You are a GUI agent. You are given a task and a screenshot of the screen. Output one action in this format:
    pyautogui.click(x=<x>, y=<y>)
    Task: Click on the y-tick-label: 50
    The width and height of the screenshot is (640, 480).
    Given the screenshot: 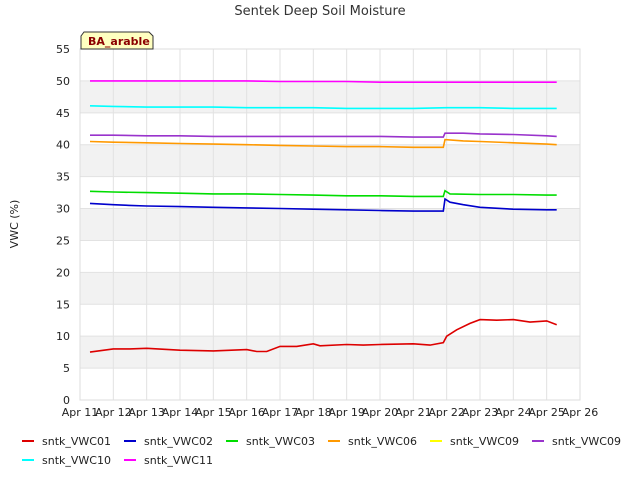 What is the action you would take?
    pyautogui.click(x=63, y=81)
    